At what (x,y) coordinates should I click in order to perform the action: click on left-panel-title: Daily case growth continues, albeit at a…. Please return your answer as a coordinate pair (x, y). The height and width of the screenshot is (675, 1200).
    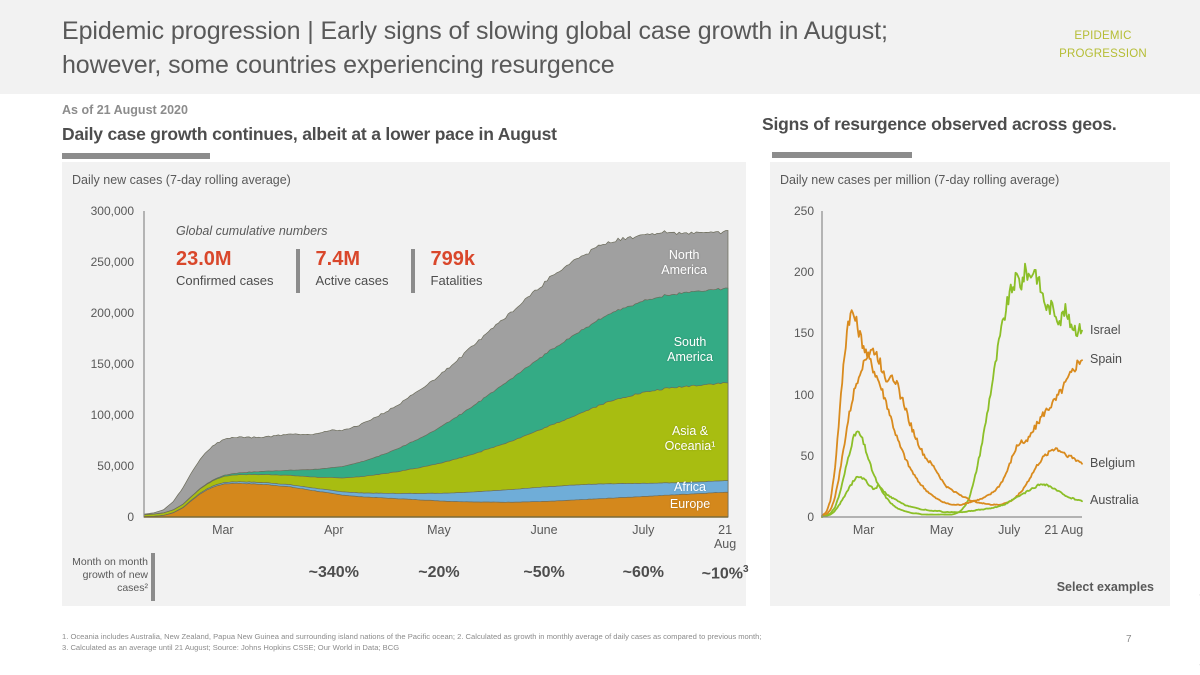
    Looking at the image, I should click on (309, 134).